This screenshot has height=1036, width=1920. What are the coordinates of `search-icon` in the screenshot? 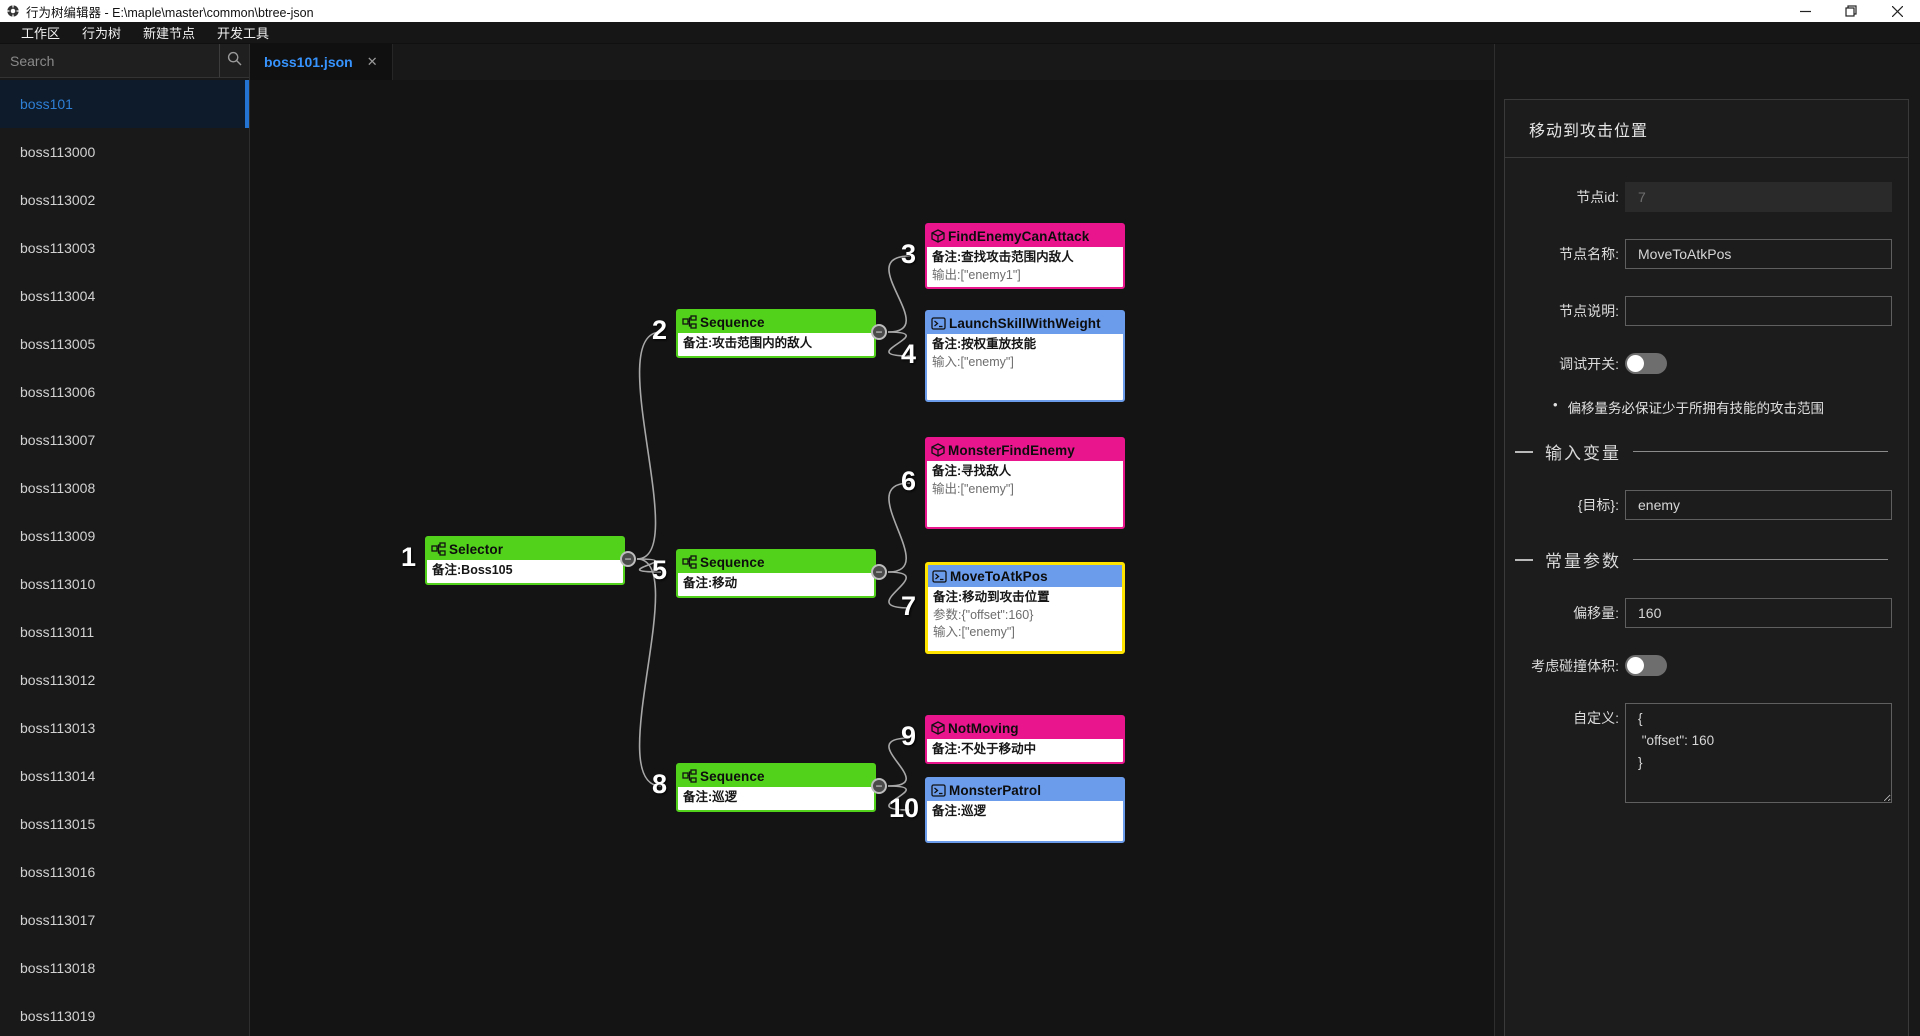 It's located at (234, 61).